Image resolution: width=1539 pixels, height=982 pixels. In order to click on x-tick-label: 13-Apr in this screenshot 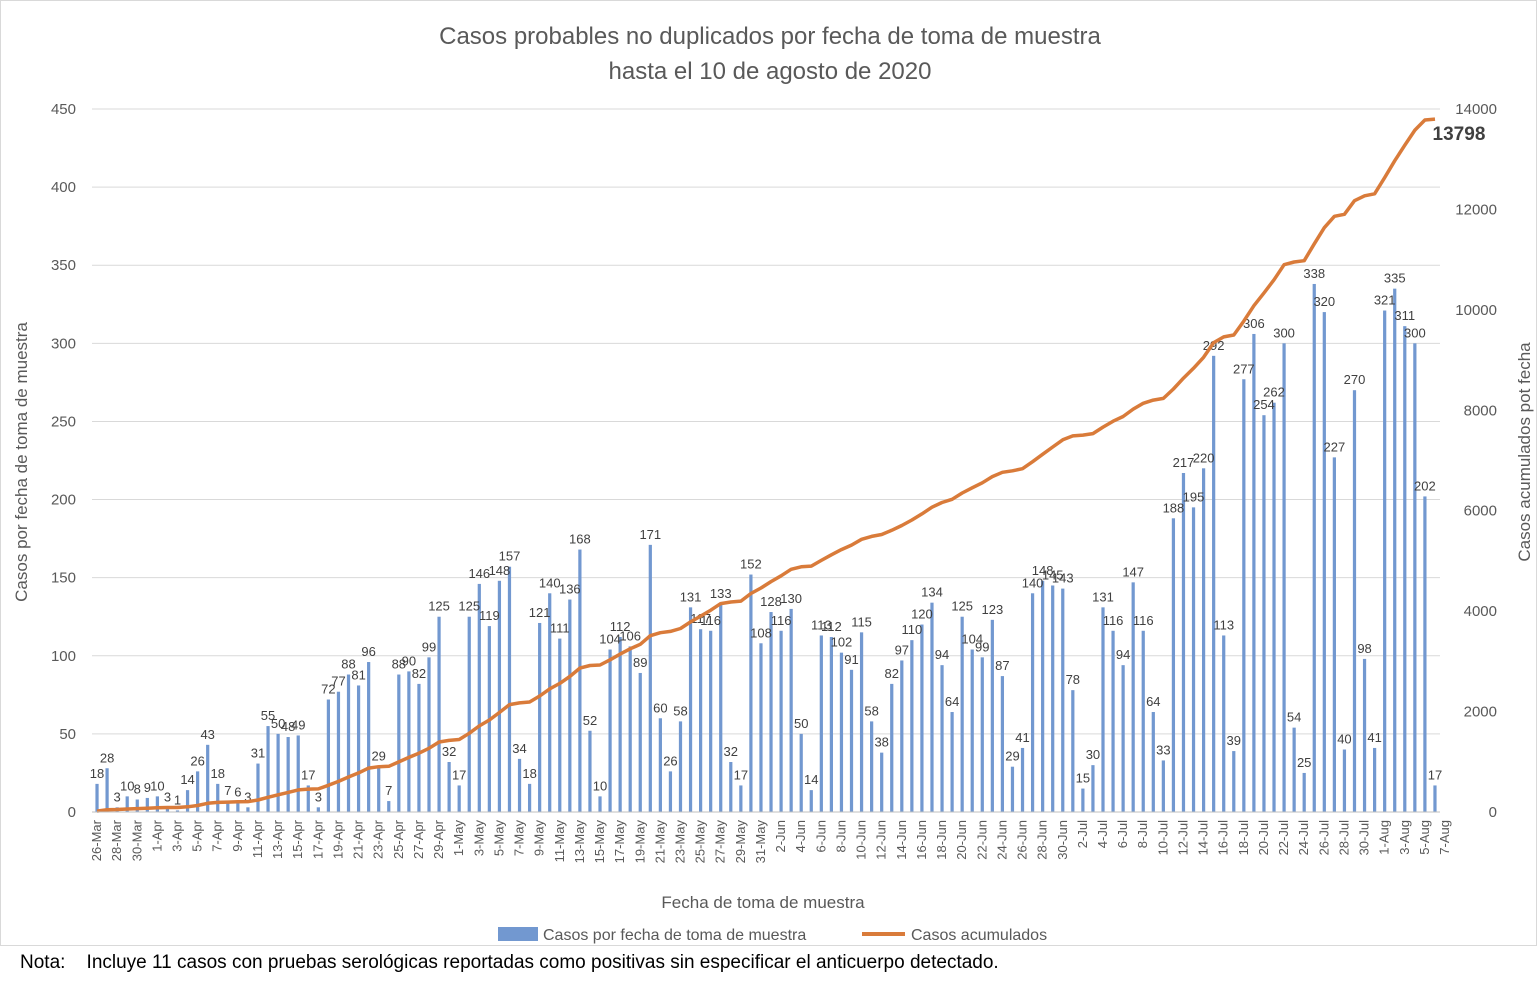, I will do `click(277, 839)`.